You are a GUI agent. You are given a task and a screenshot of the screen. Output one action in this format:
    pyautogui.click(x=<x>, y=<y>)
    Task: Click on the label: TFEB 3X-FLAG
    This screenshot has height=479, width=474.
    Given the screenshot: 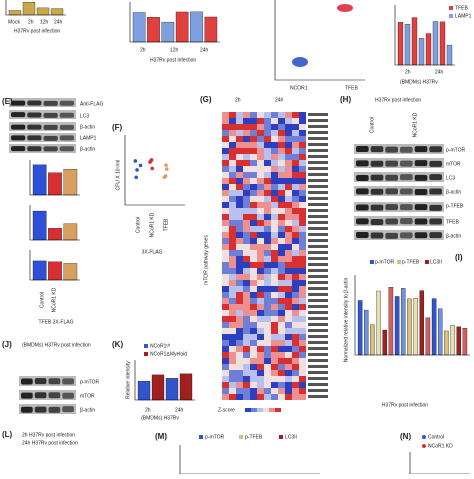 What is the action you would take?
    pyautogui.click(x=55, y=322)
    